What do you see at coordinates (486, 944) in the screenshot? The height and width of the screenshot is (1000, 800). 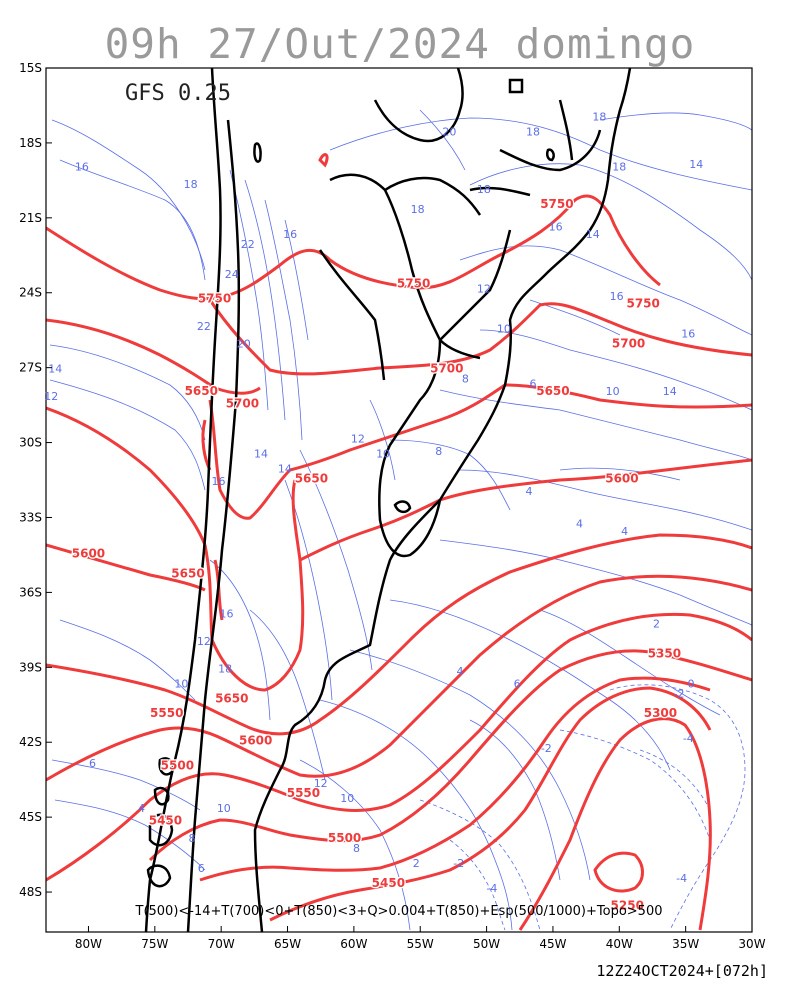 I see `lon-label: 50W` at bounding box center [486, 944].